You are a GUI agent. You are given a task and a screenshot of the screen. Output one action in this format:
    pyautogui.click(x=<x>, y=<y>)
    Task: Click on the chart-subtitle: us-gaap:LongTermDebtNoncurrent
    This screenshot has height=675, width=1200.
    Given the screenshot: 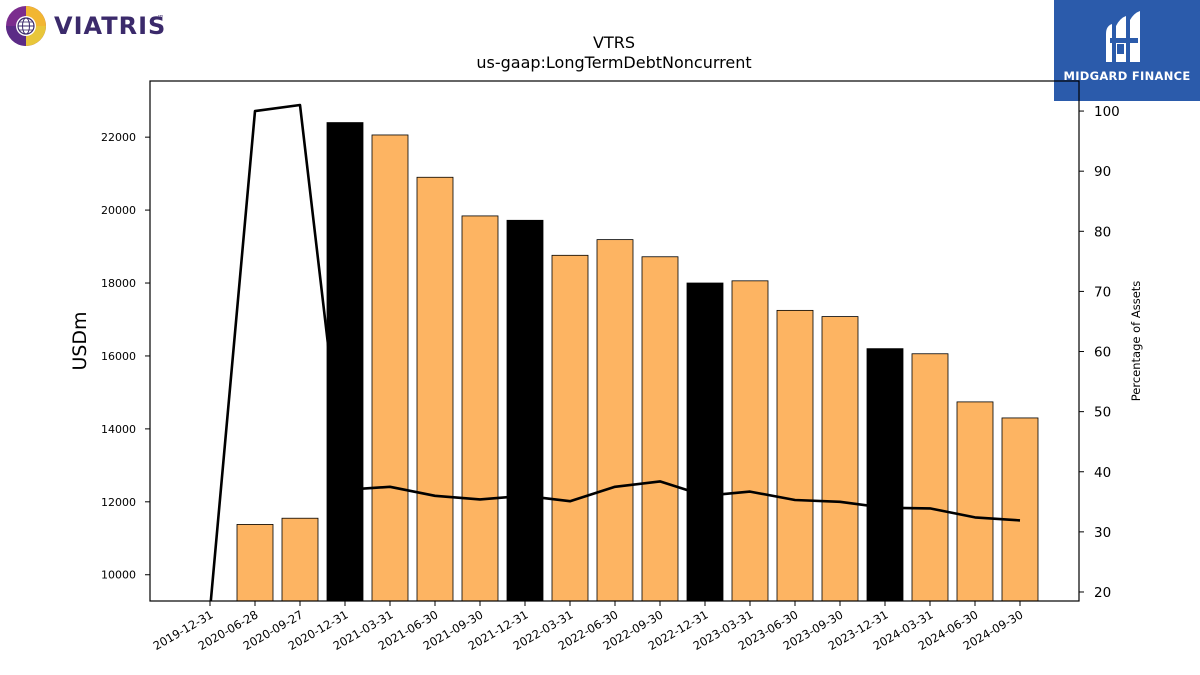 What is the action you would take?
    pyautogui.click(x=613, y=62)
    